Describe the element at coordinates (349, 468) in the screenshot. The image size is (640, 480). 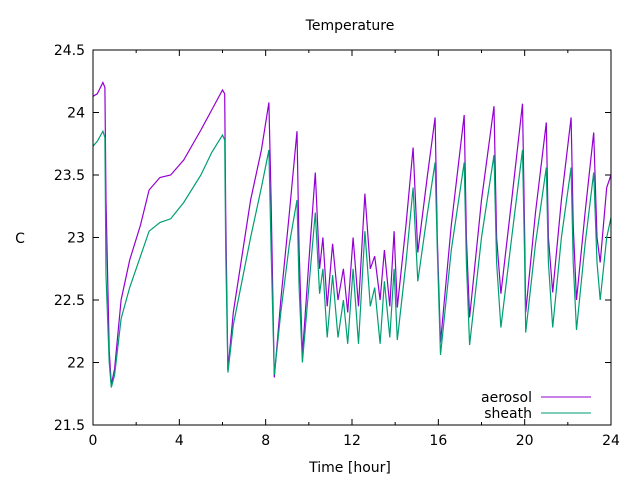
I see `x-axis-label: Time [hour]` at that location.